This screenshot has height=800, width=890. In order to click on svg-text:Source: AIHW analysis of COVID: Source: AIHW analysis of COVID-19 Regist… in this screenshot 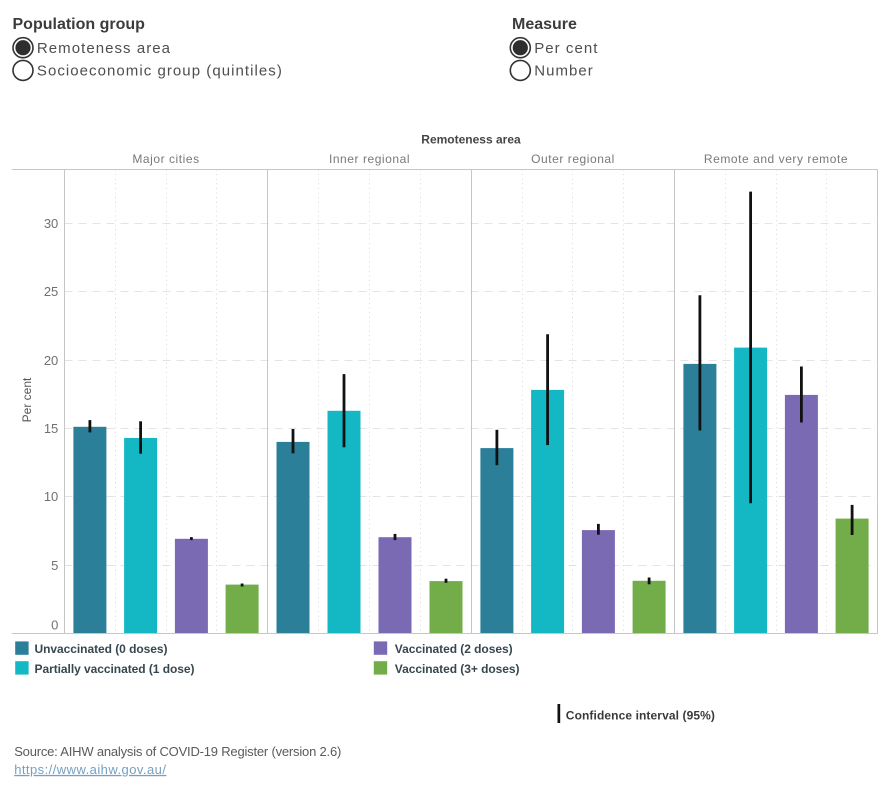, I will do `click(177, 751)`.